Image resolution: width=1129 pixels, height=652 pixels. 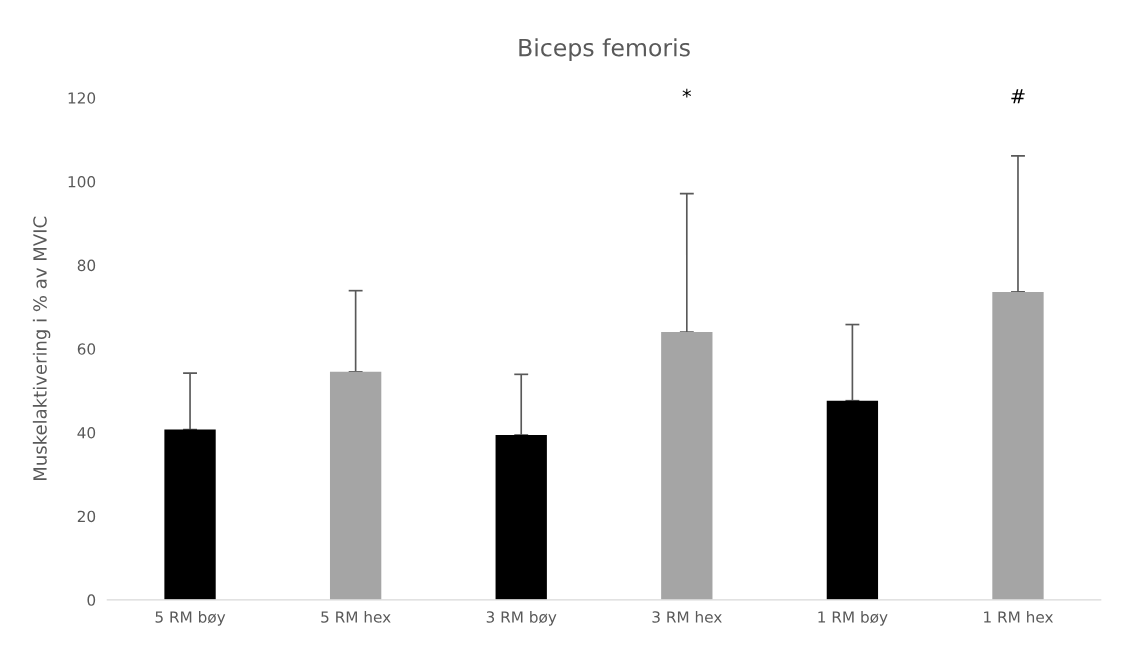 I want to click on y-tick-label: 20, so click(x=86, y=516).